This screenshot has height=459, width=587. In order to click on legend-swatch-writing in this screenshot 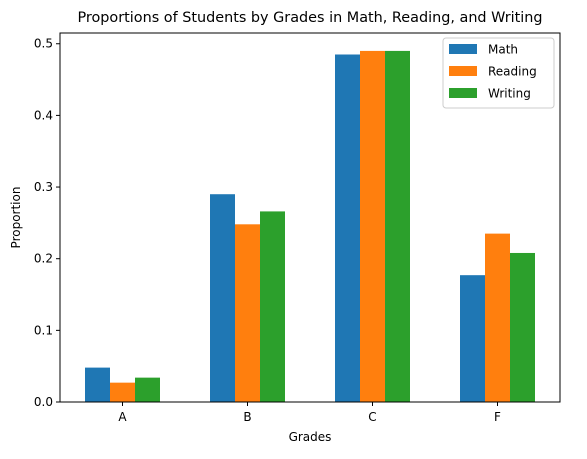, I will do `click(463, 93)`.